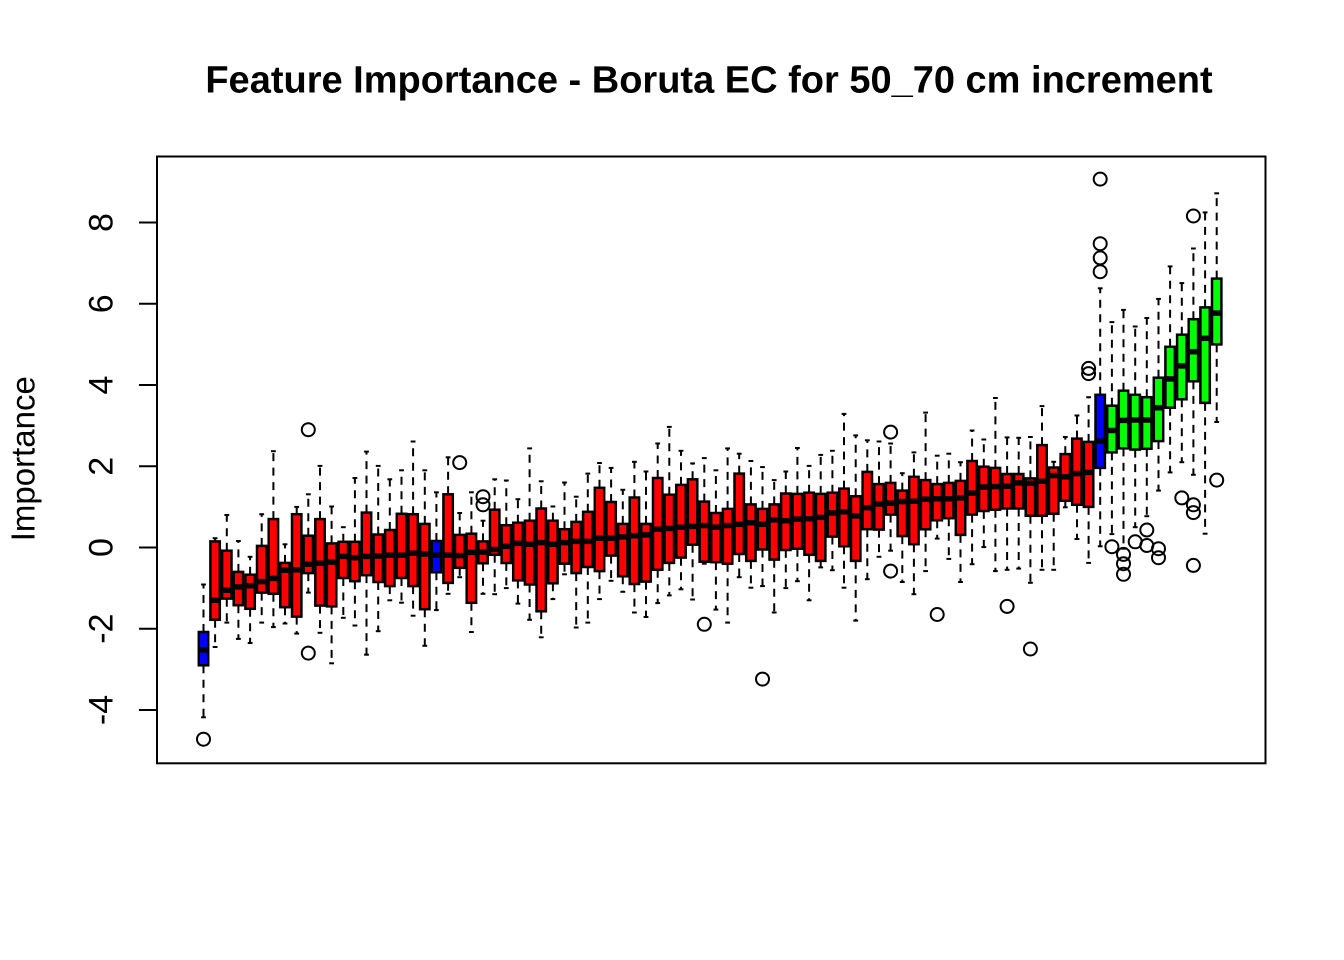 The width and height of the screenshot is (1344, 960). Describe the element at coordinates (102, 303) in the screenshot. I see `svg-text: 6` at that location.